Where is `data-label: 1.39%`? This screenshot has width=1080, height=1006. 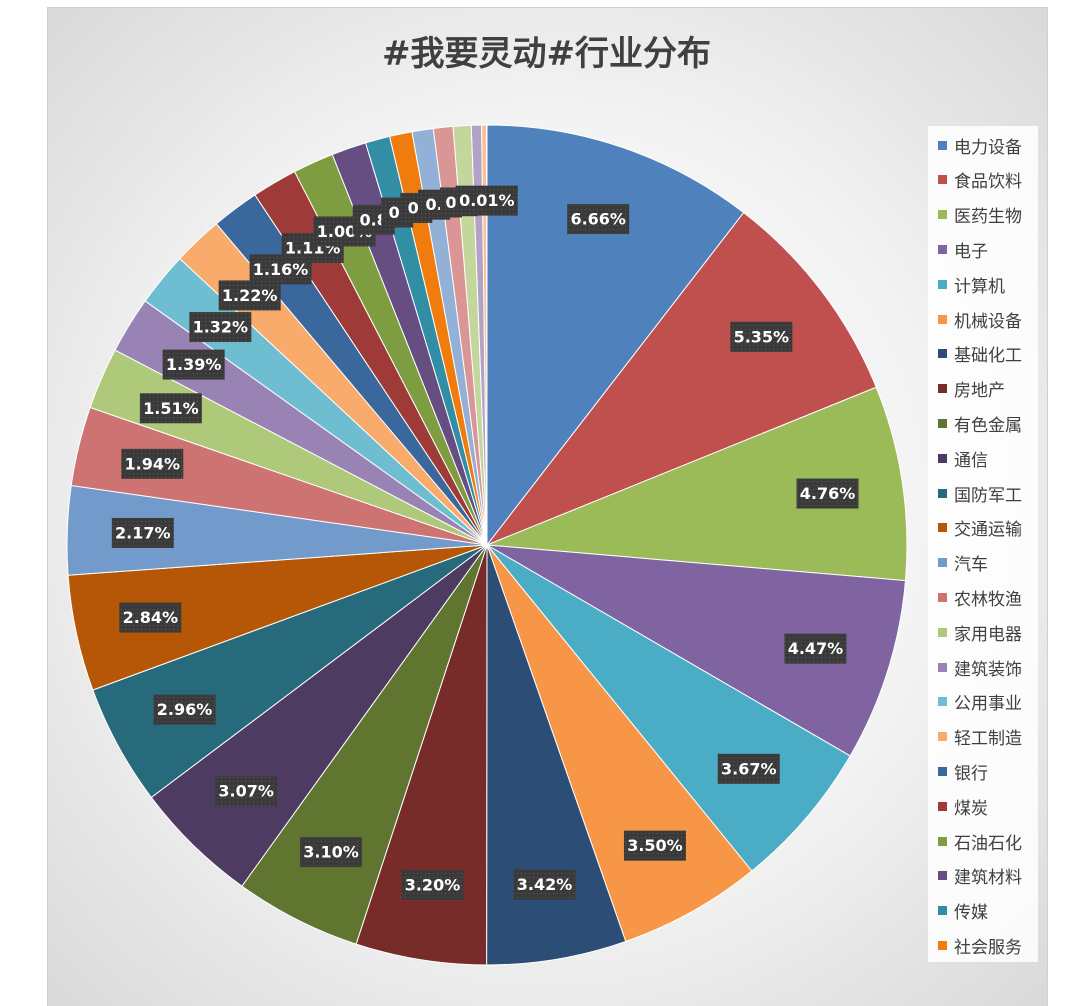 data-label: 1.39% is located at coordinates (194, 365).